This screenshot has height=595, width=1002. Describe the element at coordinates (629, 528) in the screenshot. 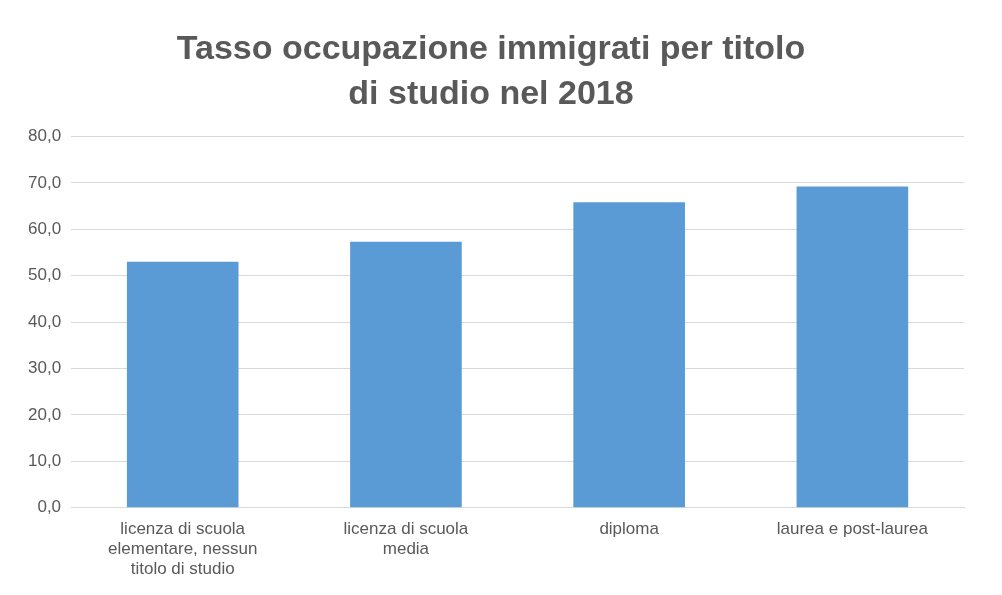

I see `x-tick-label: diploma` at that location.